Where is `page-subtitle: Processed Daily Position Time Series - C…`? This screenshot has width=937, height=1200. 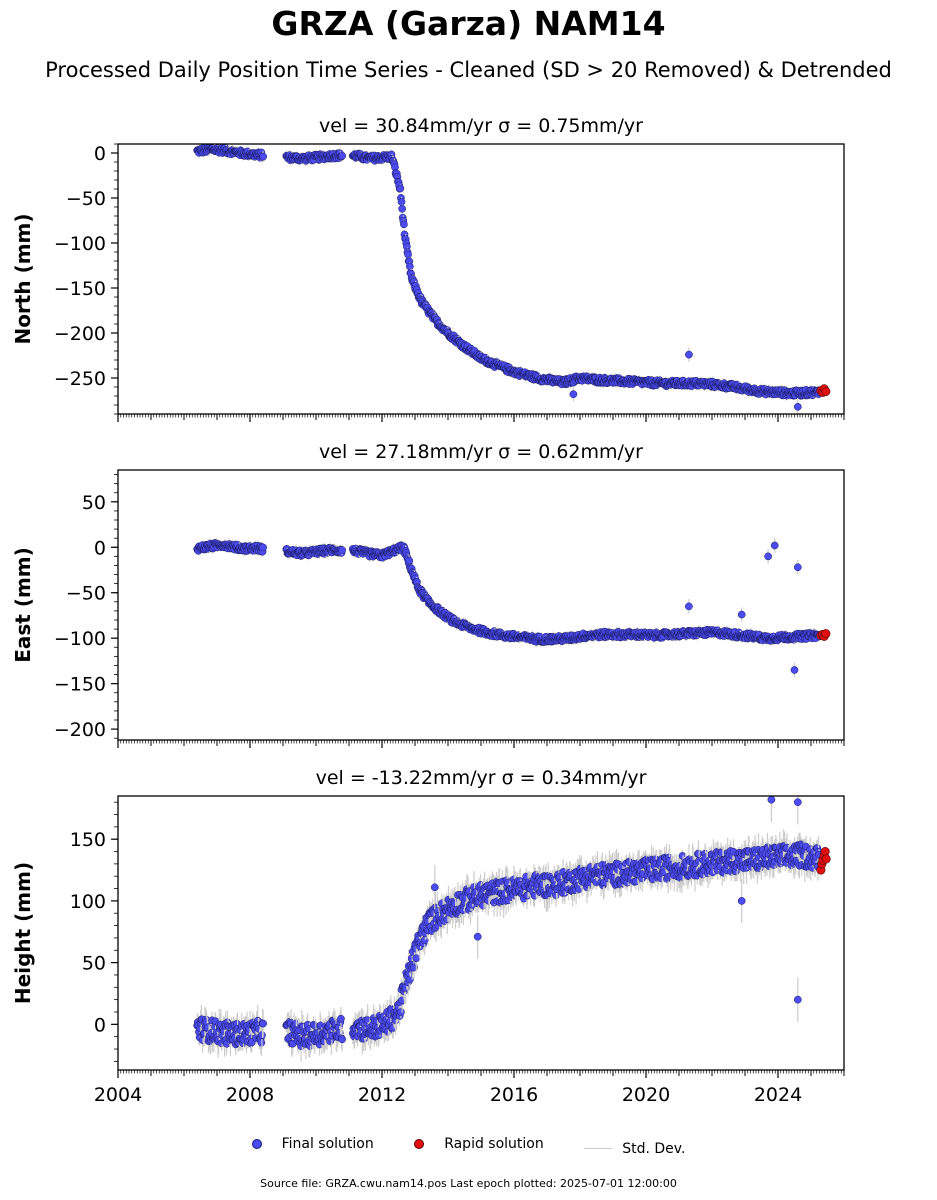 page-subtitle: Processed Daily Position Time Series - C… is located at coordinates (468, 70).